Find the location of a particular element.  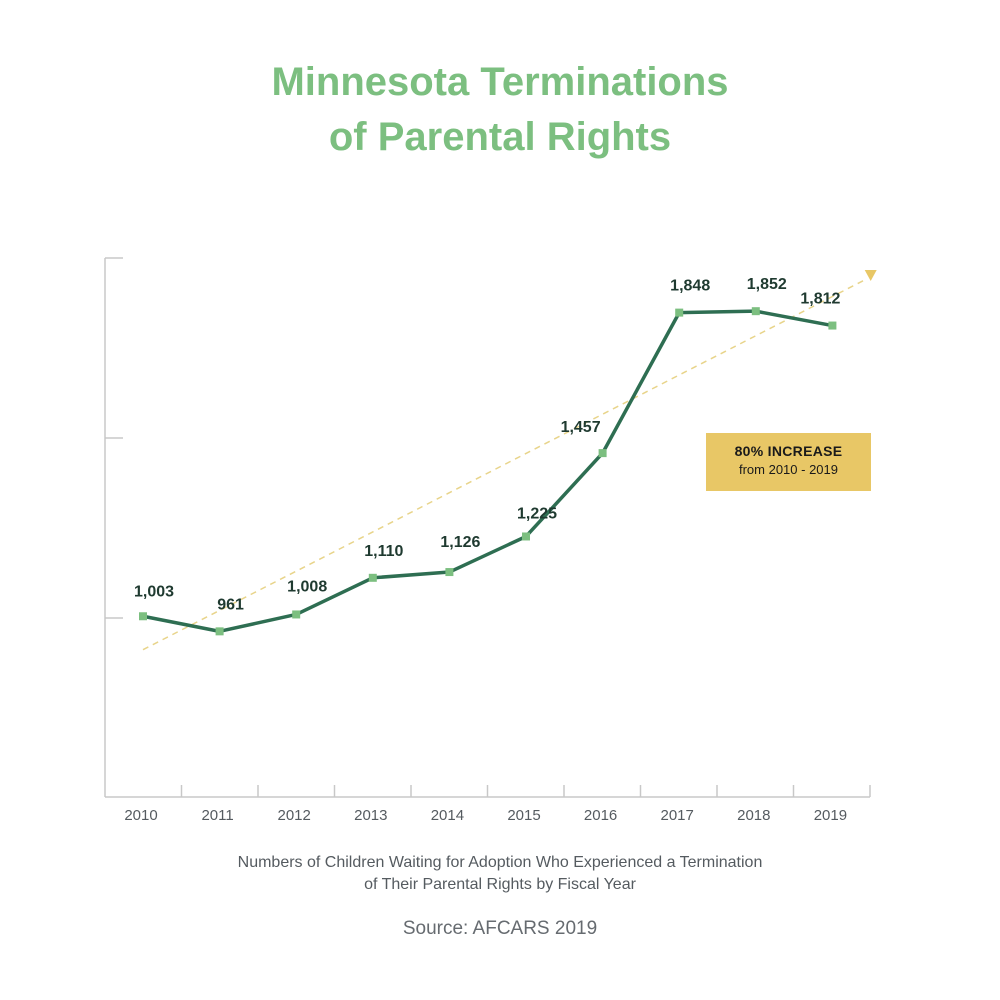

x-tick-label-2011: 2011 is located at coordinates (217, 815).